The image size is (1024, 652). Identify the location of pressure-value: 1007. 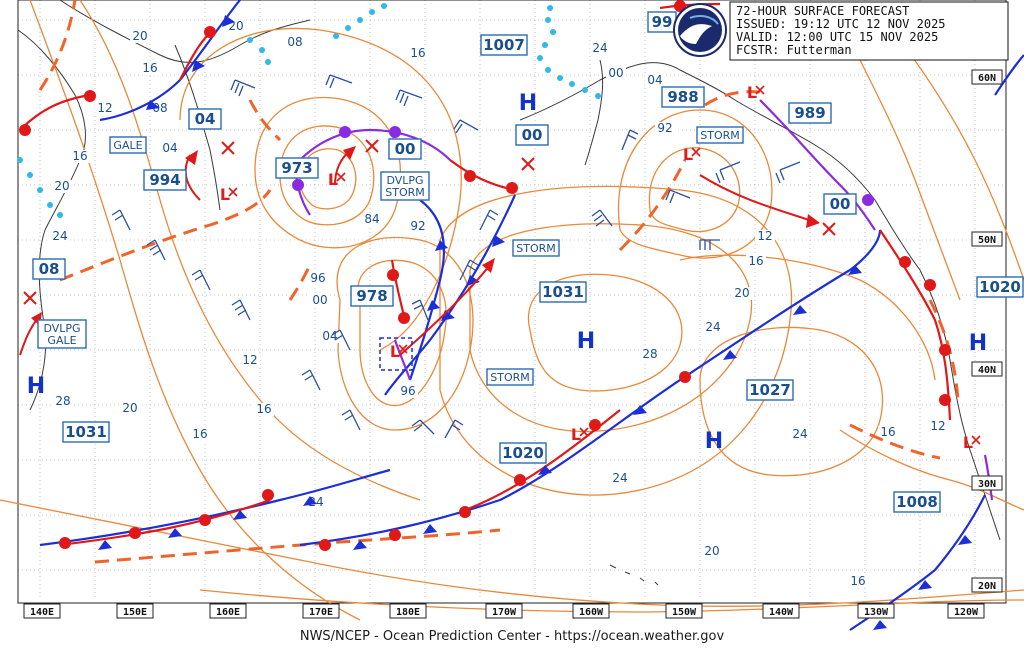
(504, 45).